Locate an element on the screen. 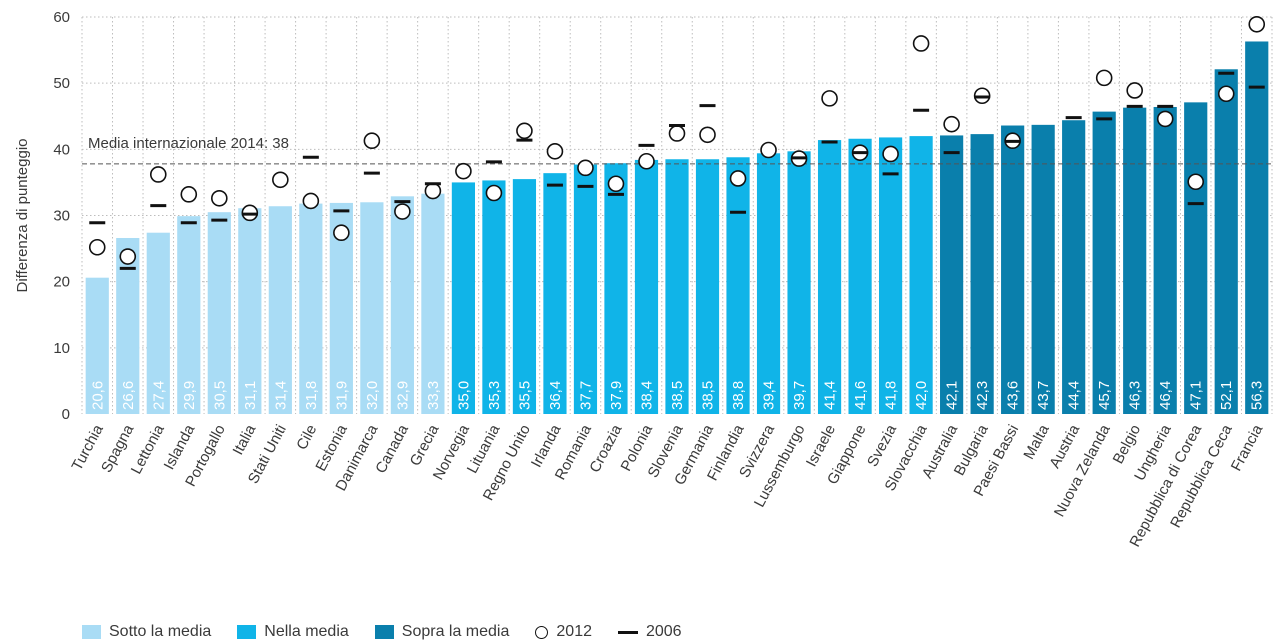 This screenshot has height=644, width=1276. y-tick-label: 0 is located at coordinates (66, 414).